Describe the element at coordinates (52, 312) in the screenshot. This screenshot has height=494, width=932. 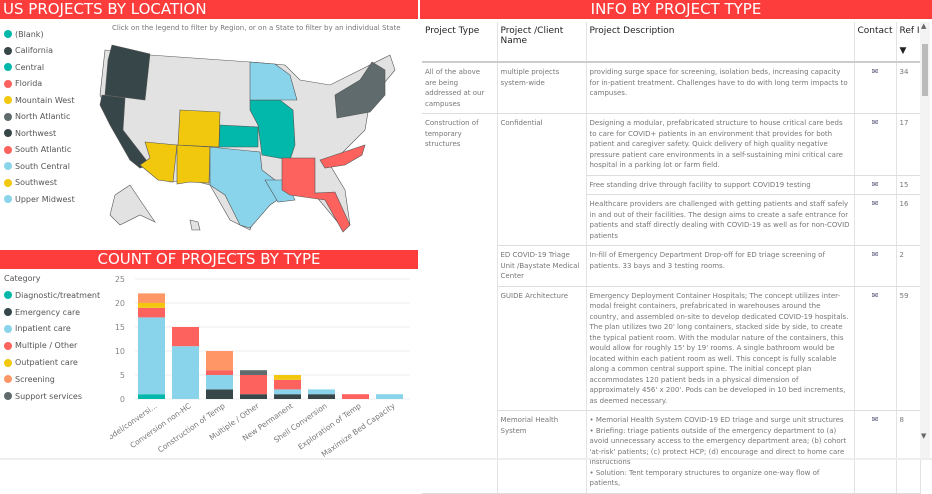
I see `legend-item: Emergency care` at that location.